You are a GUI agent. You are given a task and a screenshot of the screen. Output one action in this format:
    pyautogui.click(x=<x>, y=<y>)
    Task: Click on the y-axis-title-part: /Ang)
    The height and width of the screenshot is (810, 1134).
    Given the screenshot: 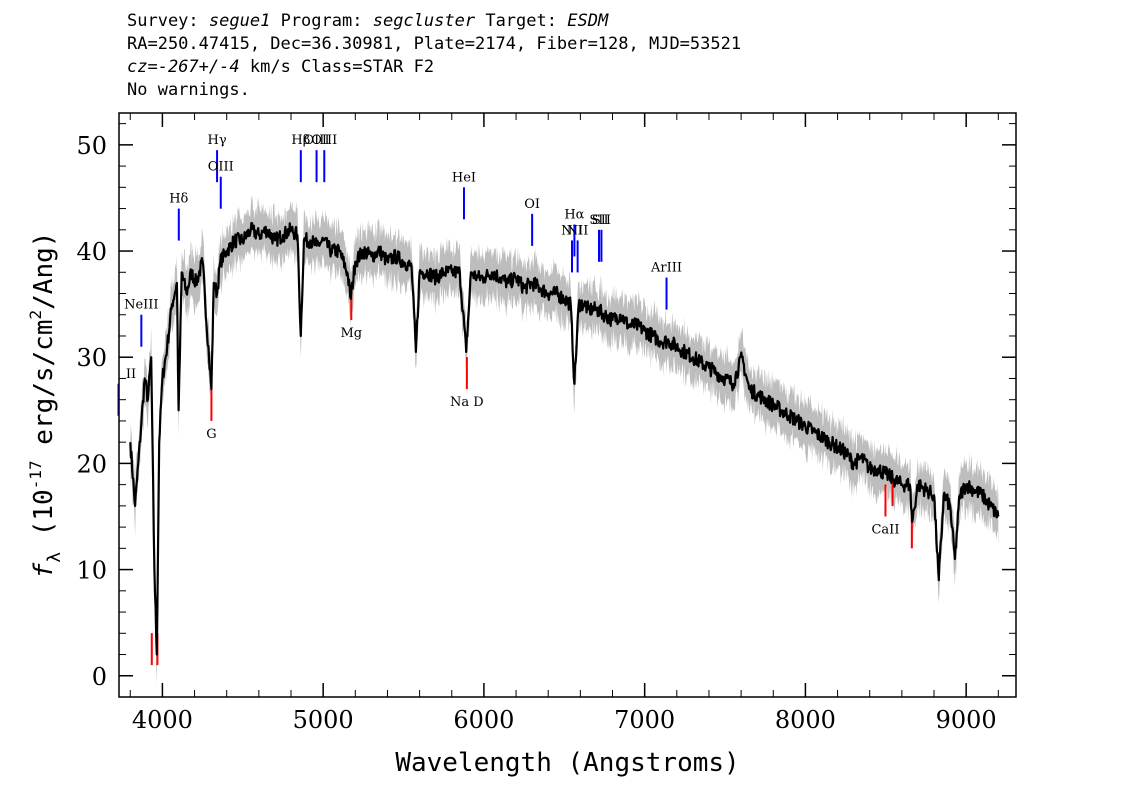 What is the action you would take?
    pyautogui.click(x=44, y=271)
    